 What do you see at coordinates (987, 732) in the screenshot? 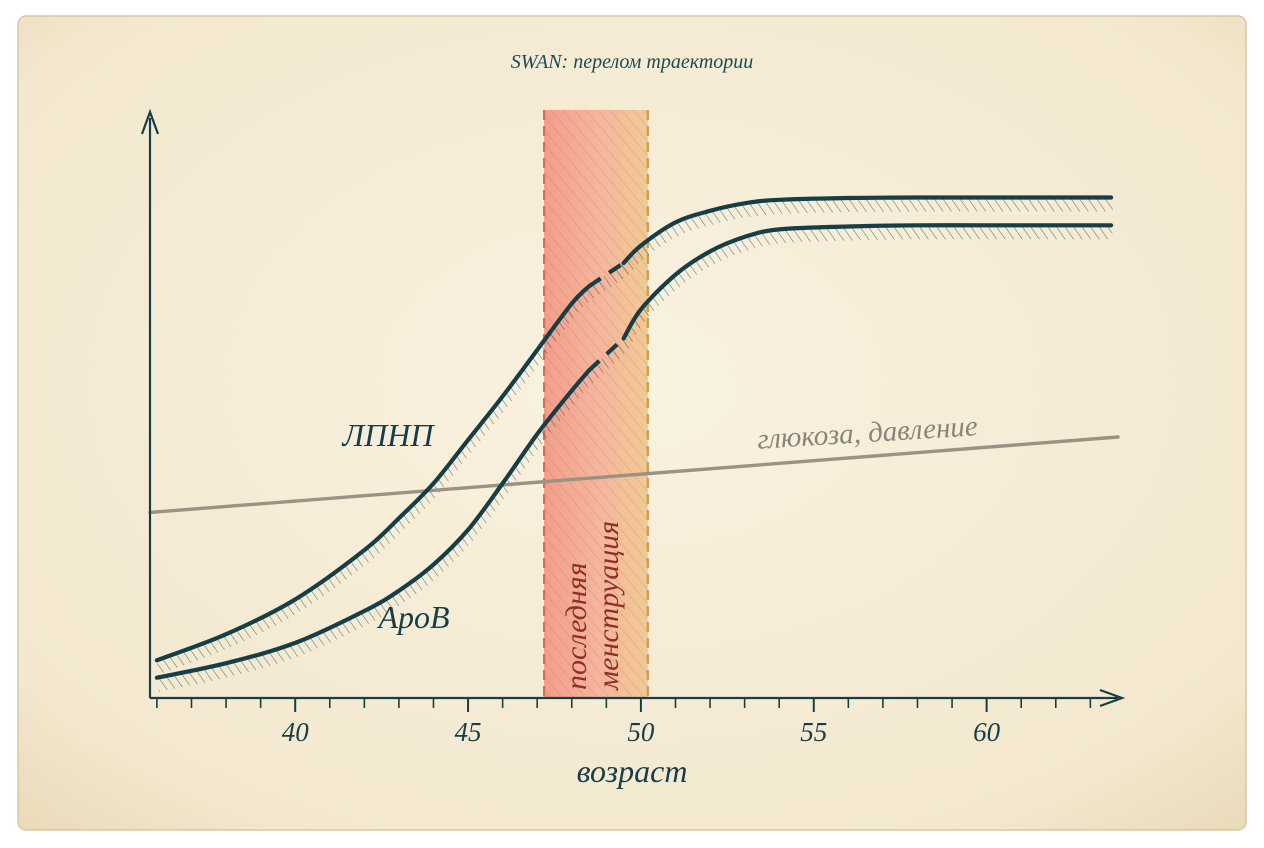
I see `x-tick-label: 60` at bounding box center [987, 732].